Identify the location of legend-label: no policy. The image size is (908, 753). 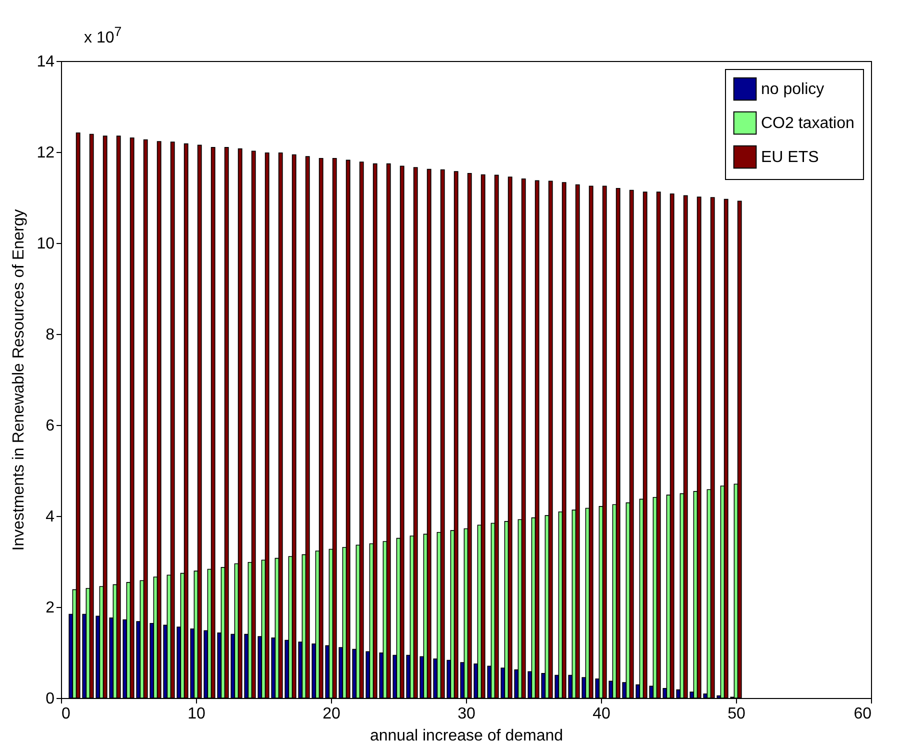
(792, 89).